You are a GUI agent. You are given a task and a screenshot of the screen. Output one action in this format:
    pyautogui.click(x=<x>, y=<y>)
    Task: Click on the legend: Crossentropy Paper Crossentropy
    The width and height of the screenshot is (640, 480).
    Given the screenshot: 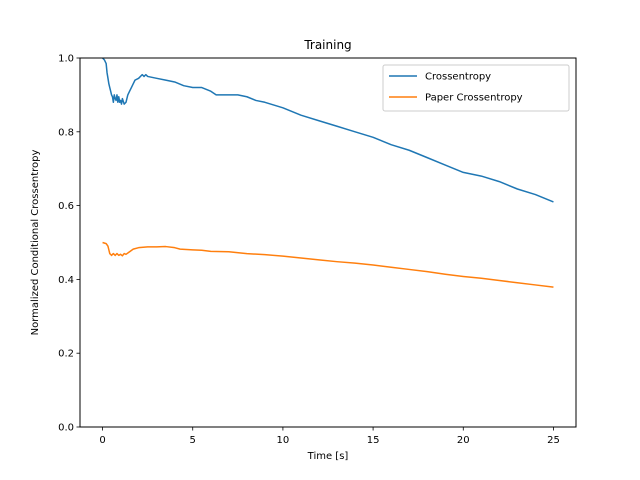 What is the action you would take?
    pyautogui.click(x=476, y=88)
    